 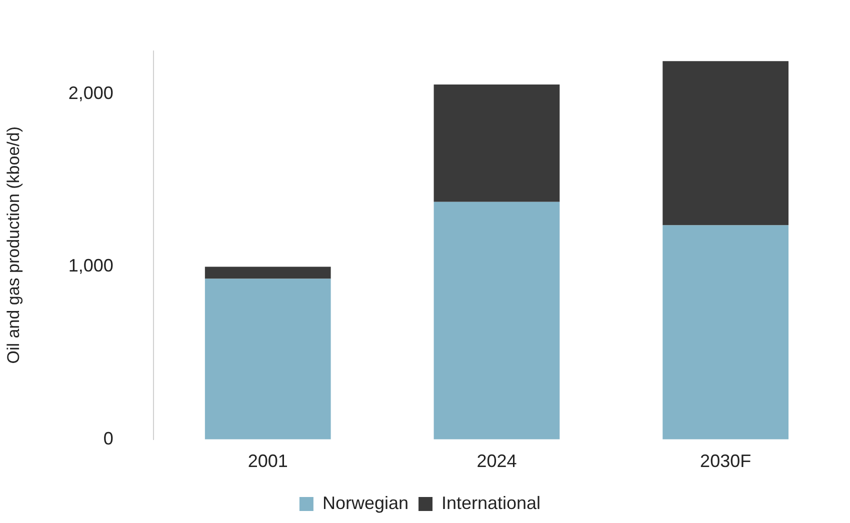 I want to click on x-tick-label: 2030F, so click(x=726, y=461).